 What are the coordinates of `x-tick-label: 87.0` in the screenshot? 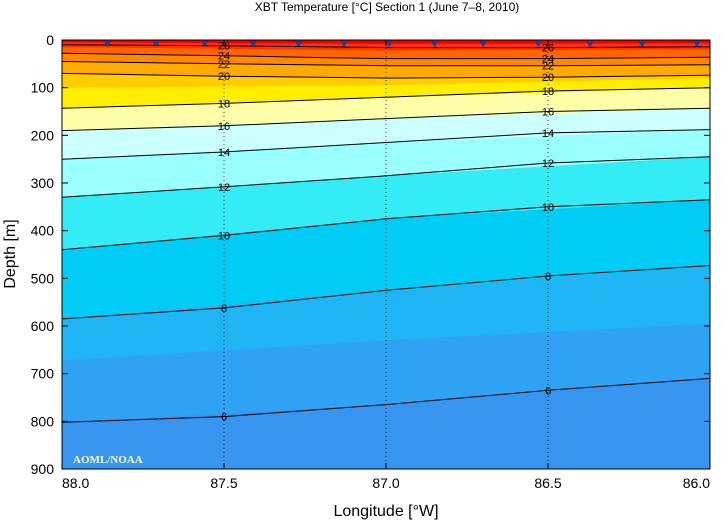 It's located at (385, 483).